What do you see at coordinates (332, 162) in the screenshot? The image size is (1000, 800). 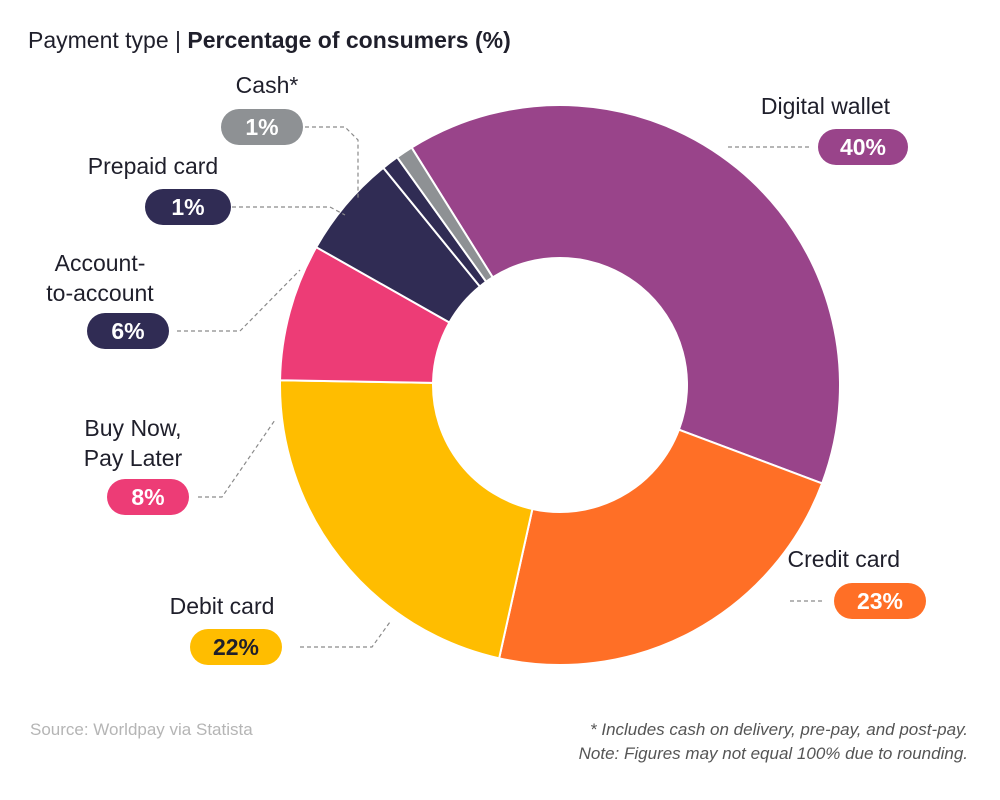 I see `leader-line-cash` at bounding box center [332, 162].